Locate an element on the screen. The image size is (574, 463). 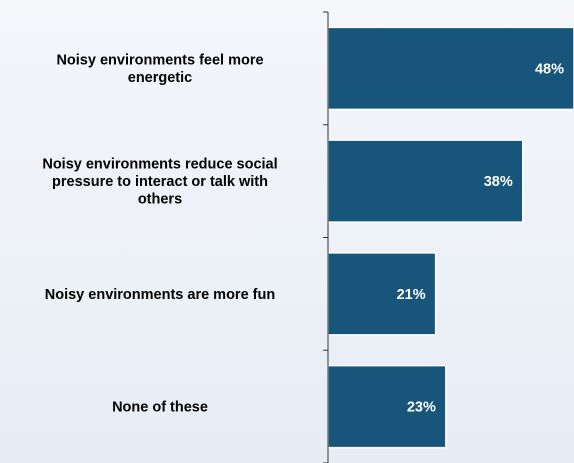
category-label-line: others is located at coordinates (160, 200).